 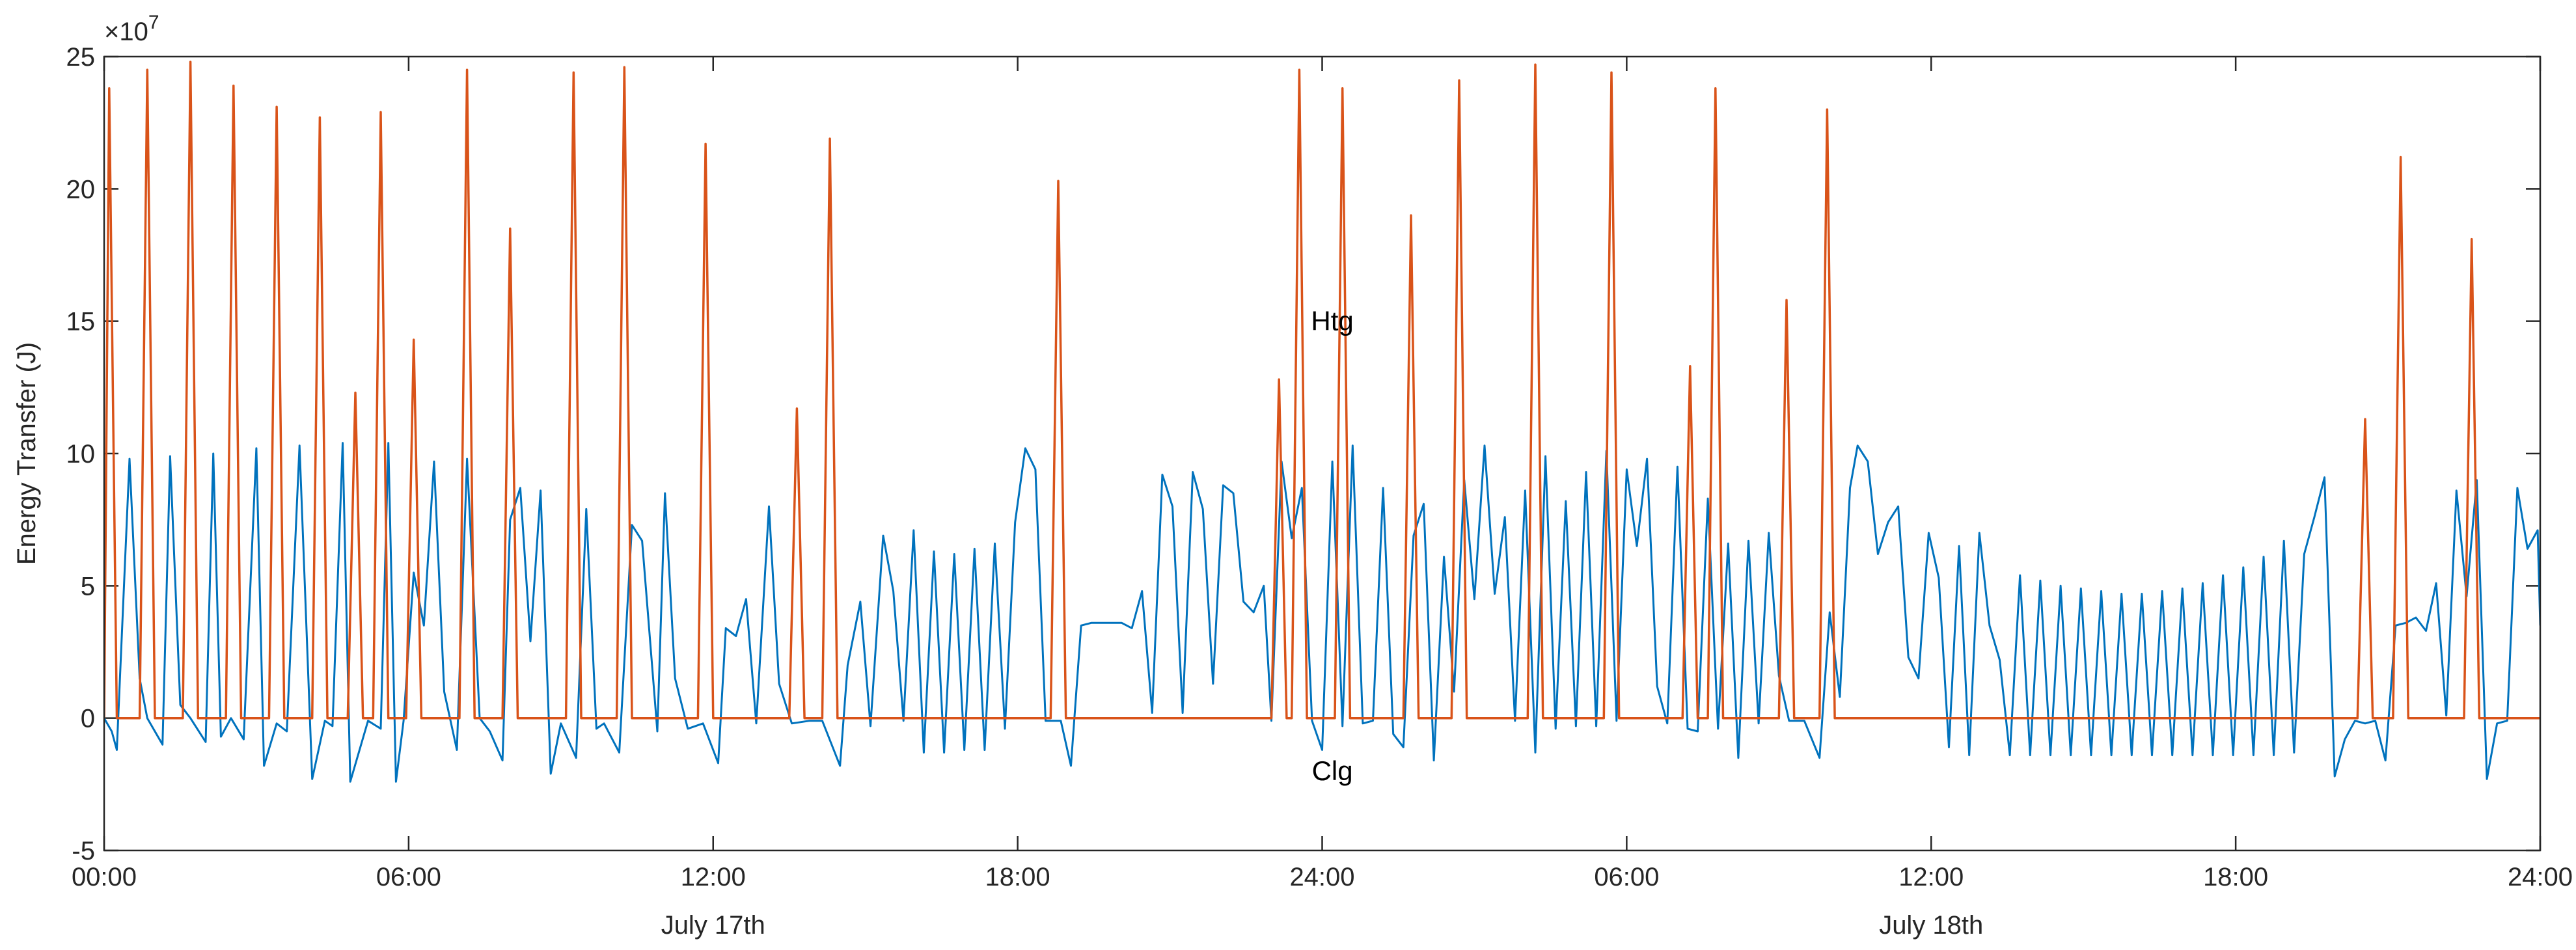 I want to click on x-tick-label-0: 00:00, so click(x=104, y=877).